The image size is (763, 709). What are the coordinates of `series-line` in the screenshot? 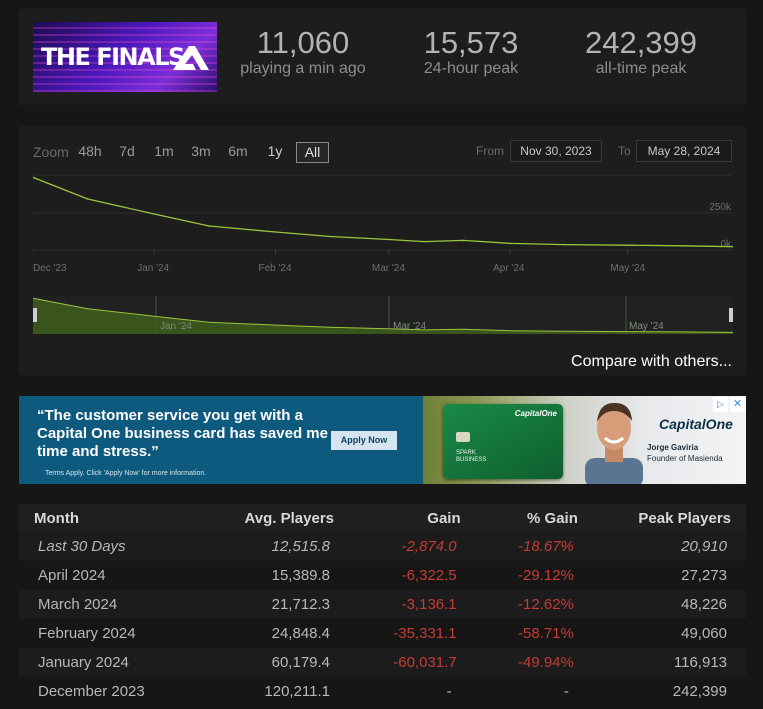 It's located at (383, 212).